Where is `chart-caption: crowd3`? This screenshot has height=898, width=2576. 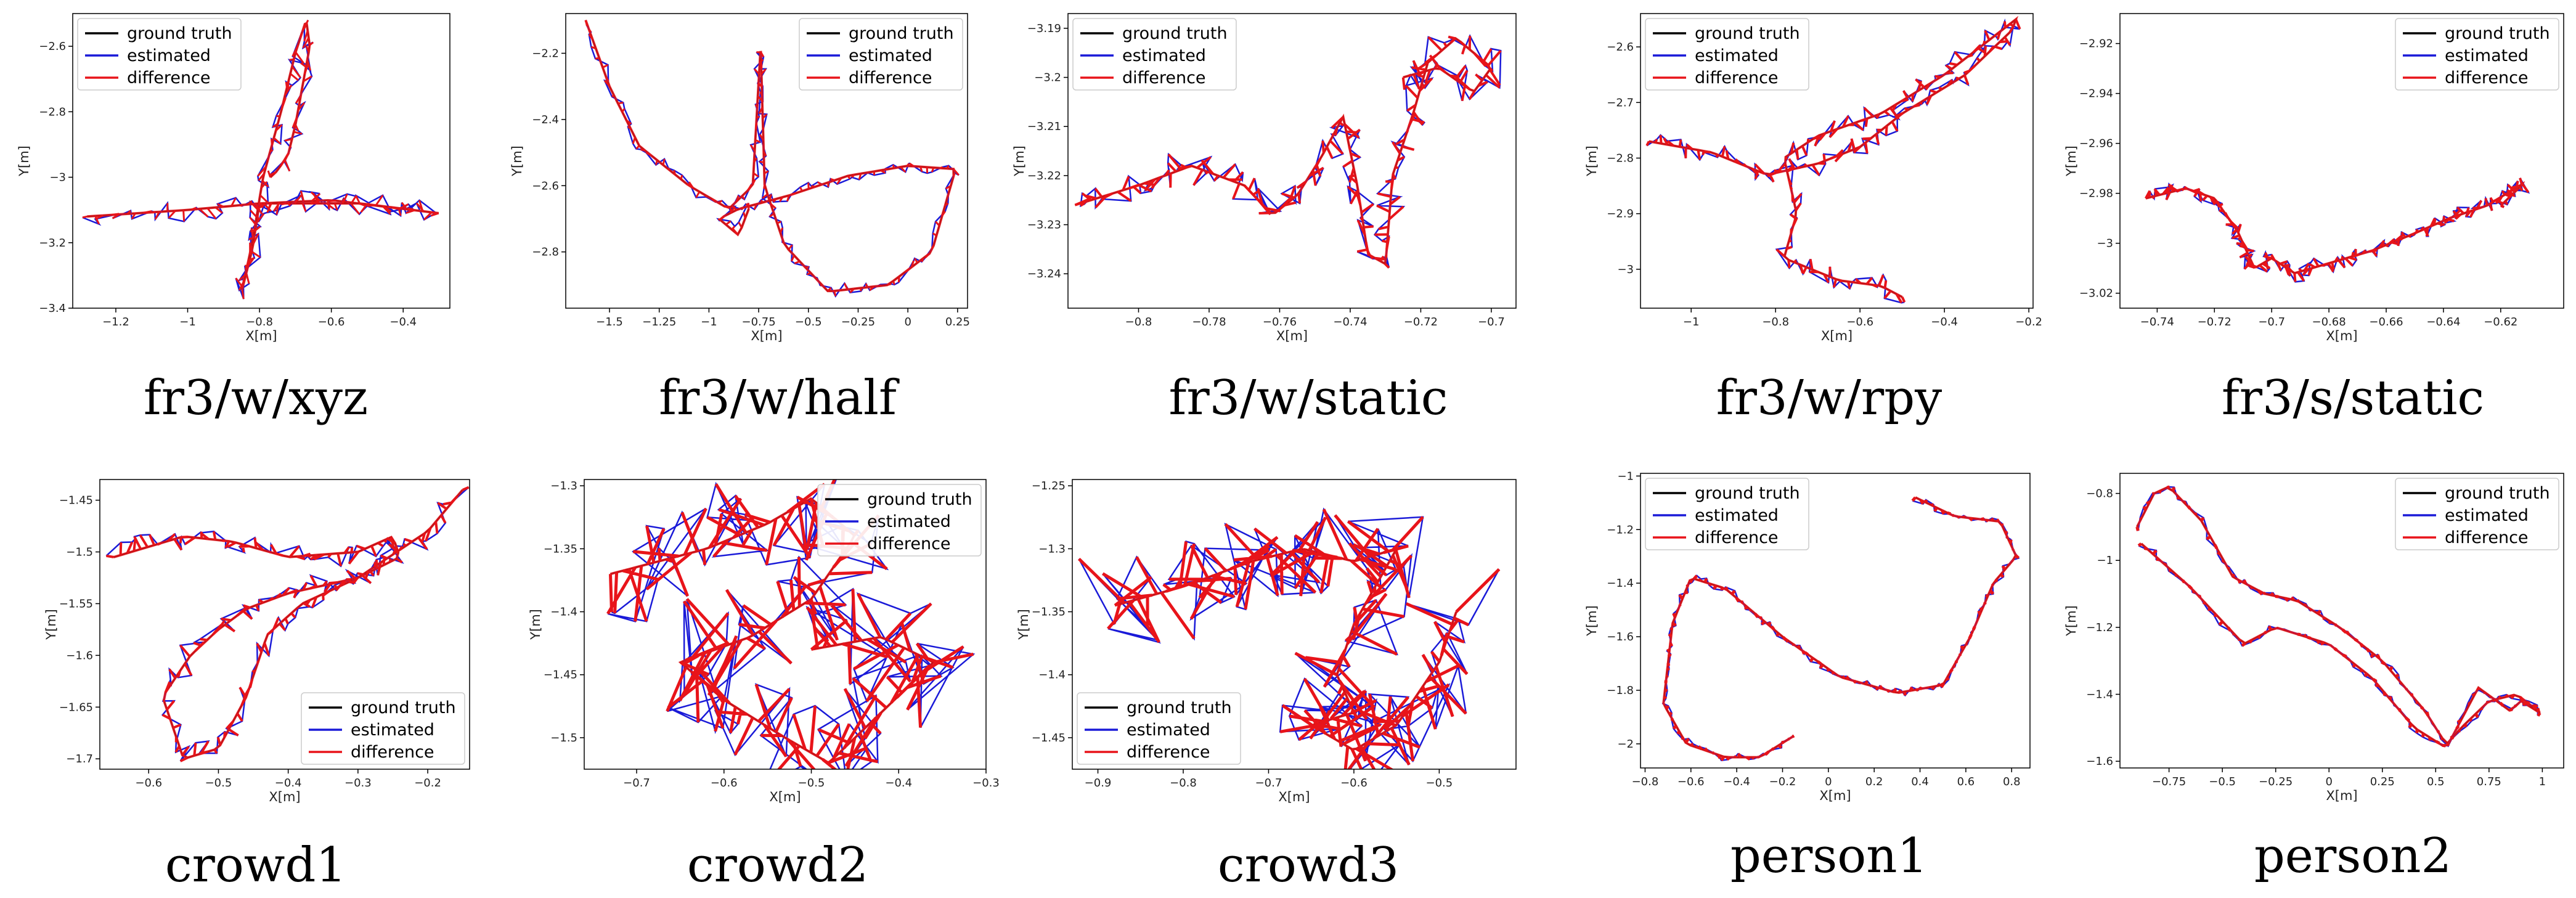
chart-caption: crowd3 is located at coordinates (1308, 866).